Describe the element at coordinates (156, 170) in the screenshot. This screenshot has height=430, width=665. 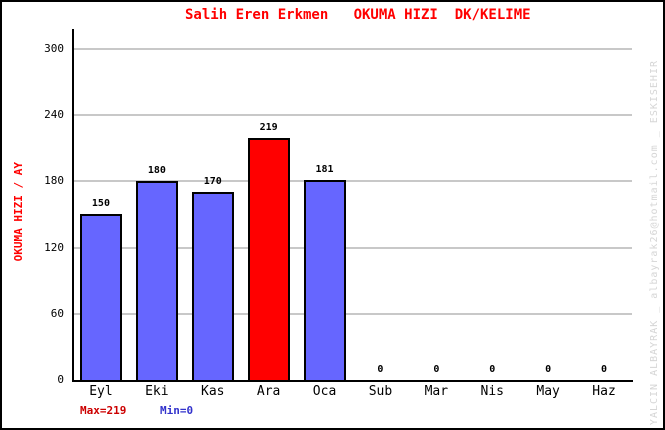
I see `bar-value-label: 180` at that location.